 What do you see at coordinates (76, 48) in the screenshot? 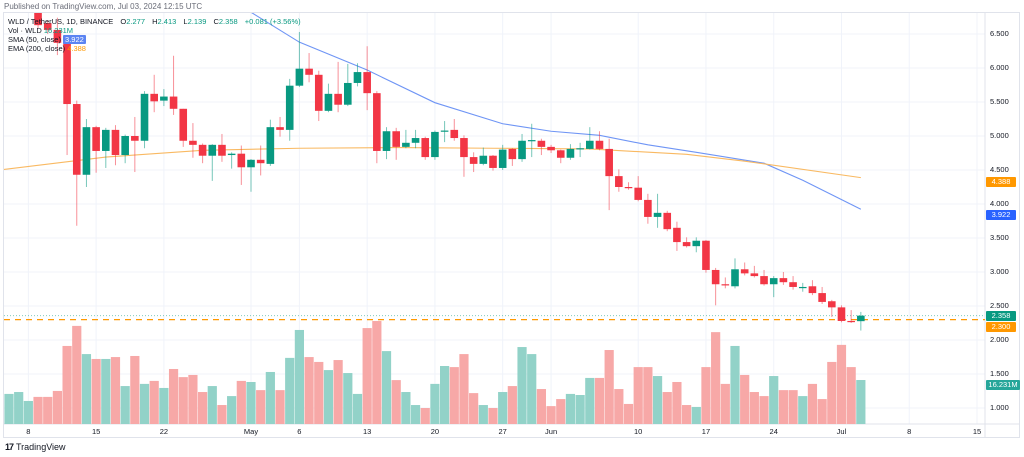
I see `ema-value: 4.388` at bounding box center [76, 48].